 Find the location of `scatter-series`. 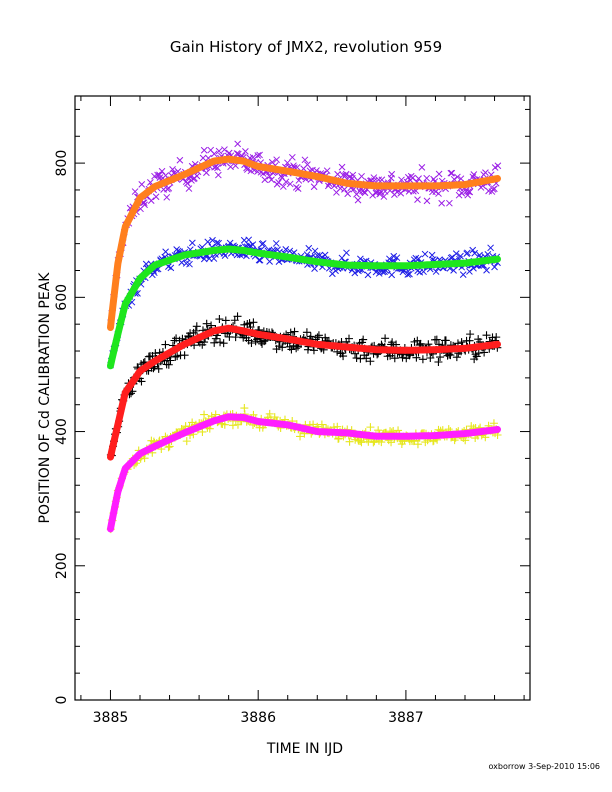

scatter-series is located at coordinates (304, 469).